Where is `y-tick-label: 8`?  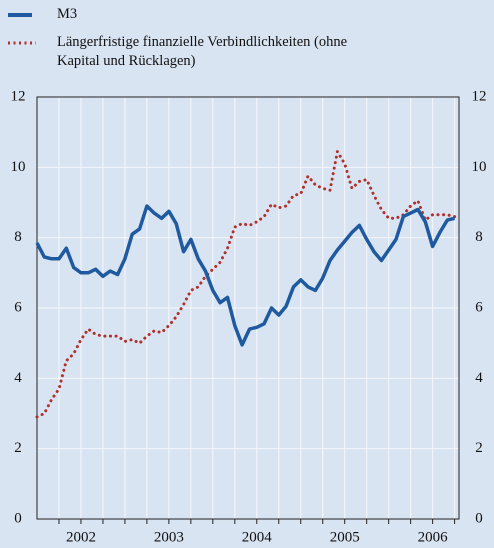 y-tick-label: 8 is located at coordinates (18, 237).